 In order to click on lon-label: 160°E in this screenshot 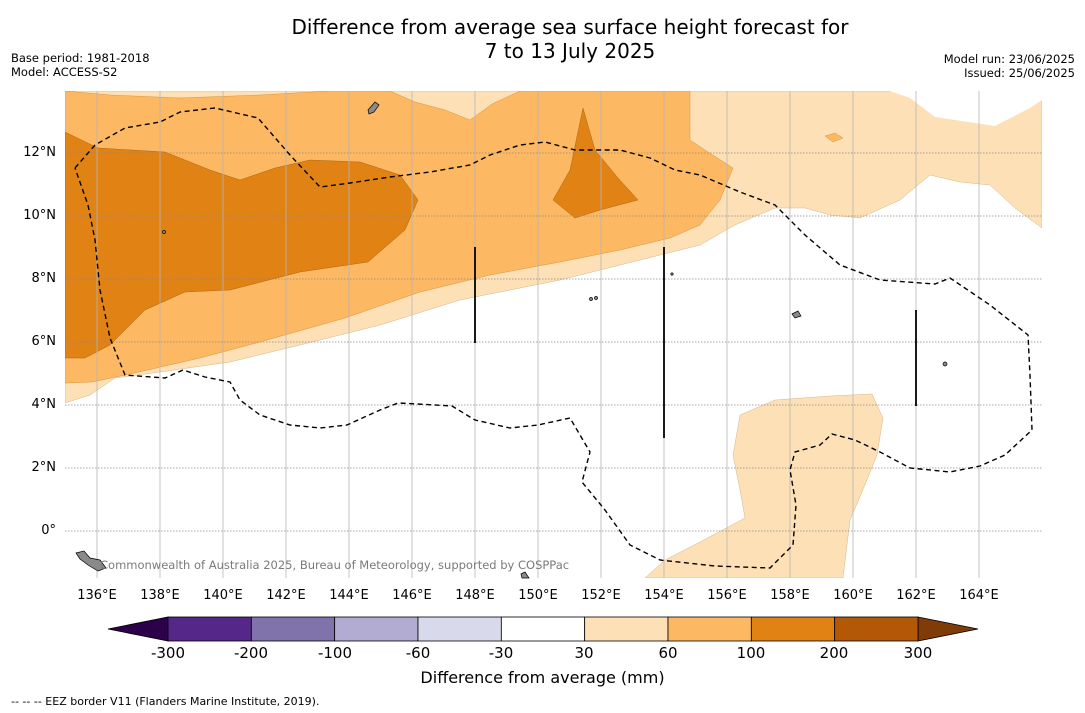, I will do `click(853, 595)`.